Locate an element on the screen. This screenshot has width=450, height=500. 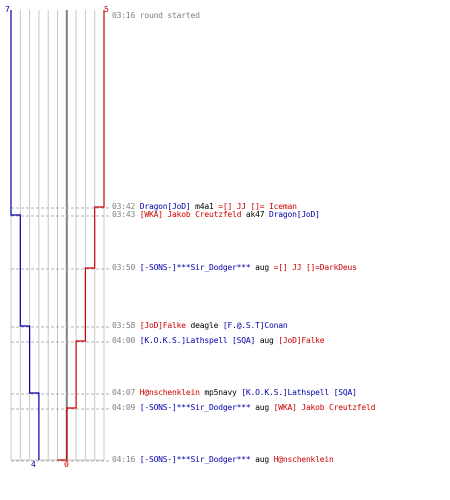
blue-team-alive-line is located at coordinates (25, 235).